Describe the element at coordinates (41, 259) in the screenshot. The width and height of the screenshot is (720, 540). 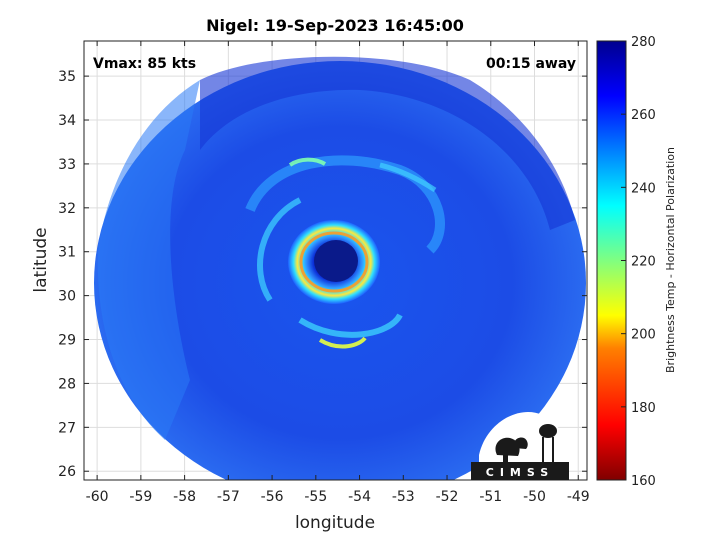
I see `y-axis-label: latitude` at that location.